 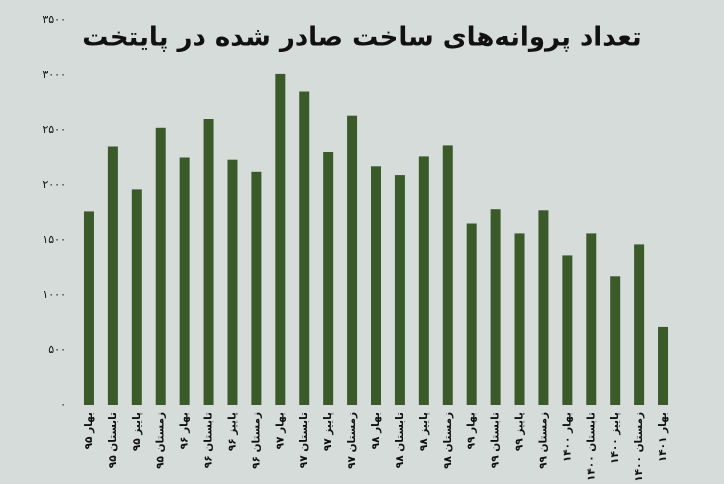 I want to click on x-tick-label: پاییز ۹۷, so click(x=328, y=431).